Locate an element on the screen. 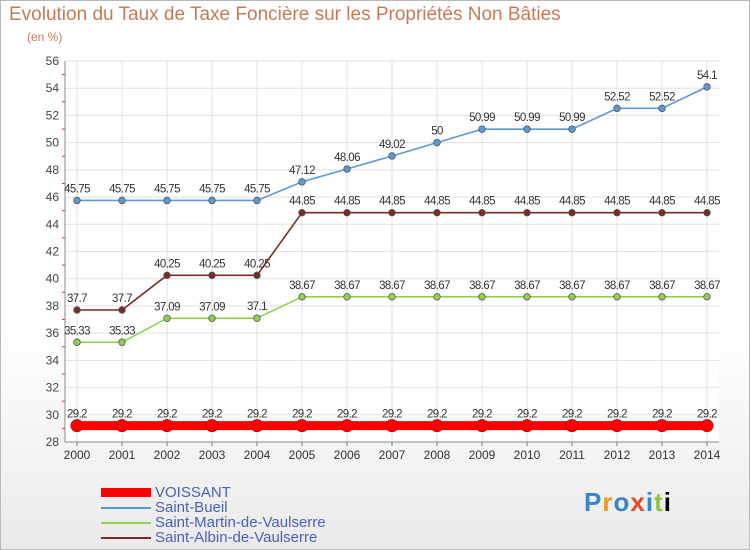 Image resolution: width=750 pixels, height=550 pixels. legend-swatch-voissant is located at coordinates (126, 492).